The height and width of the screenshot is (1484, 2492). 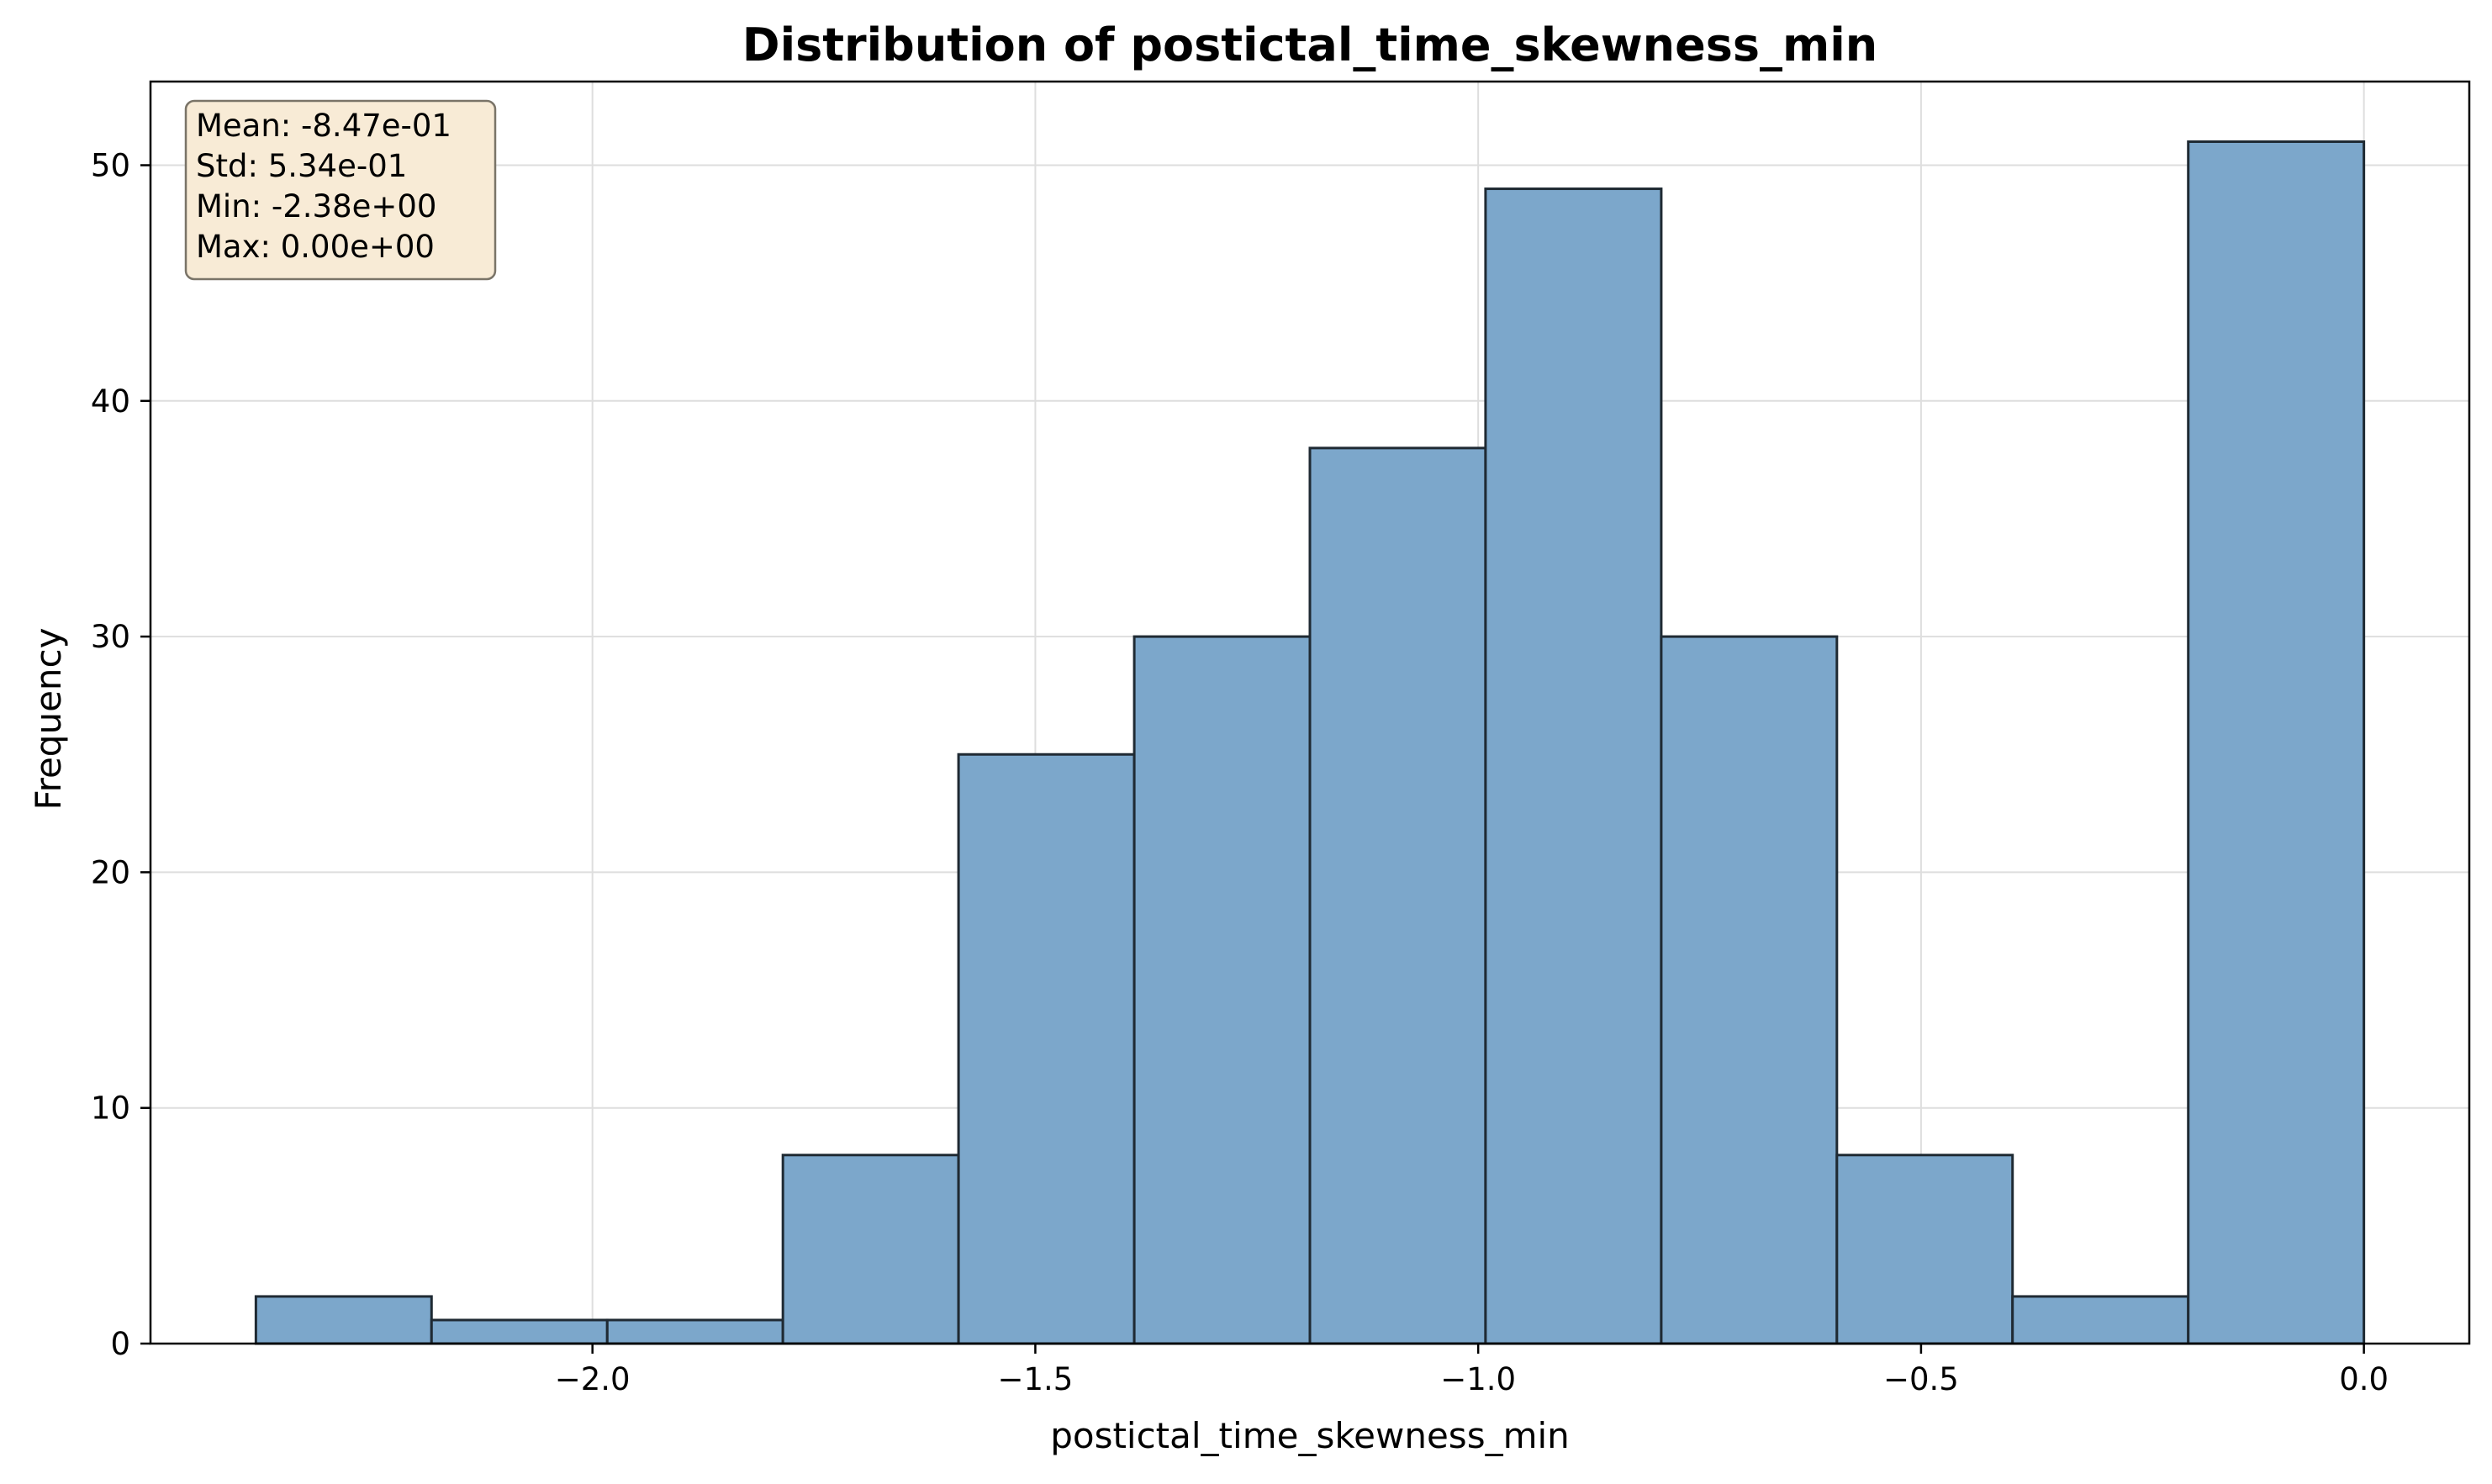 What do you see at coordinates (48, 719) in the screenshot?
I see `y-axis-label: Frequency` at bounding box center [48, 719].